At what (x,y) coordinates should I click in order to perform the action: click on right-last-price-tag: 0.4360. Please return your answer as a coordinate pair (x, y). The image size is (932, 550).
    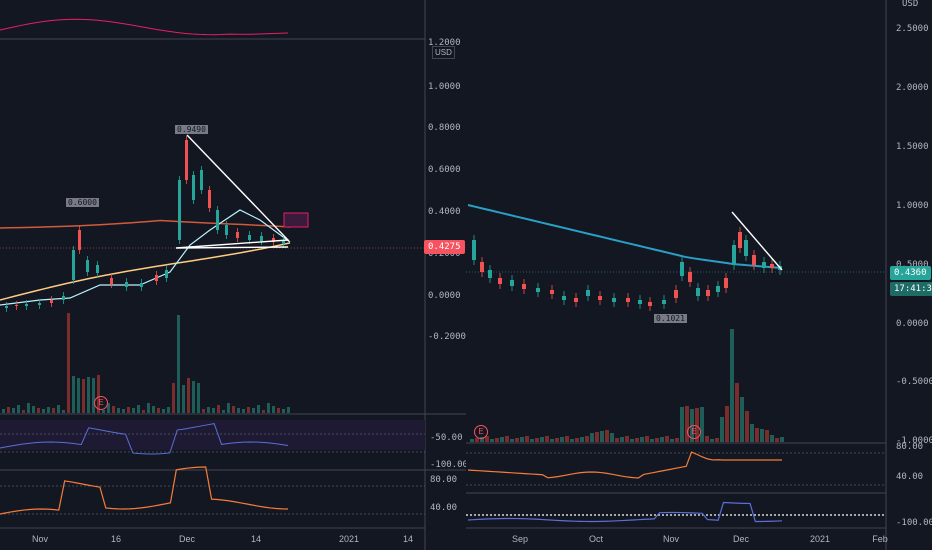
    Looking at the image, I should click on (910, 273).